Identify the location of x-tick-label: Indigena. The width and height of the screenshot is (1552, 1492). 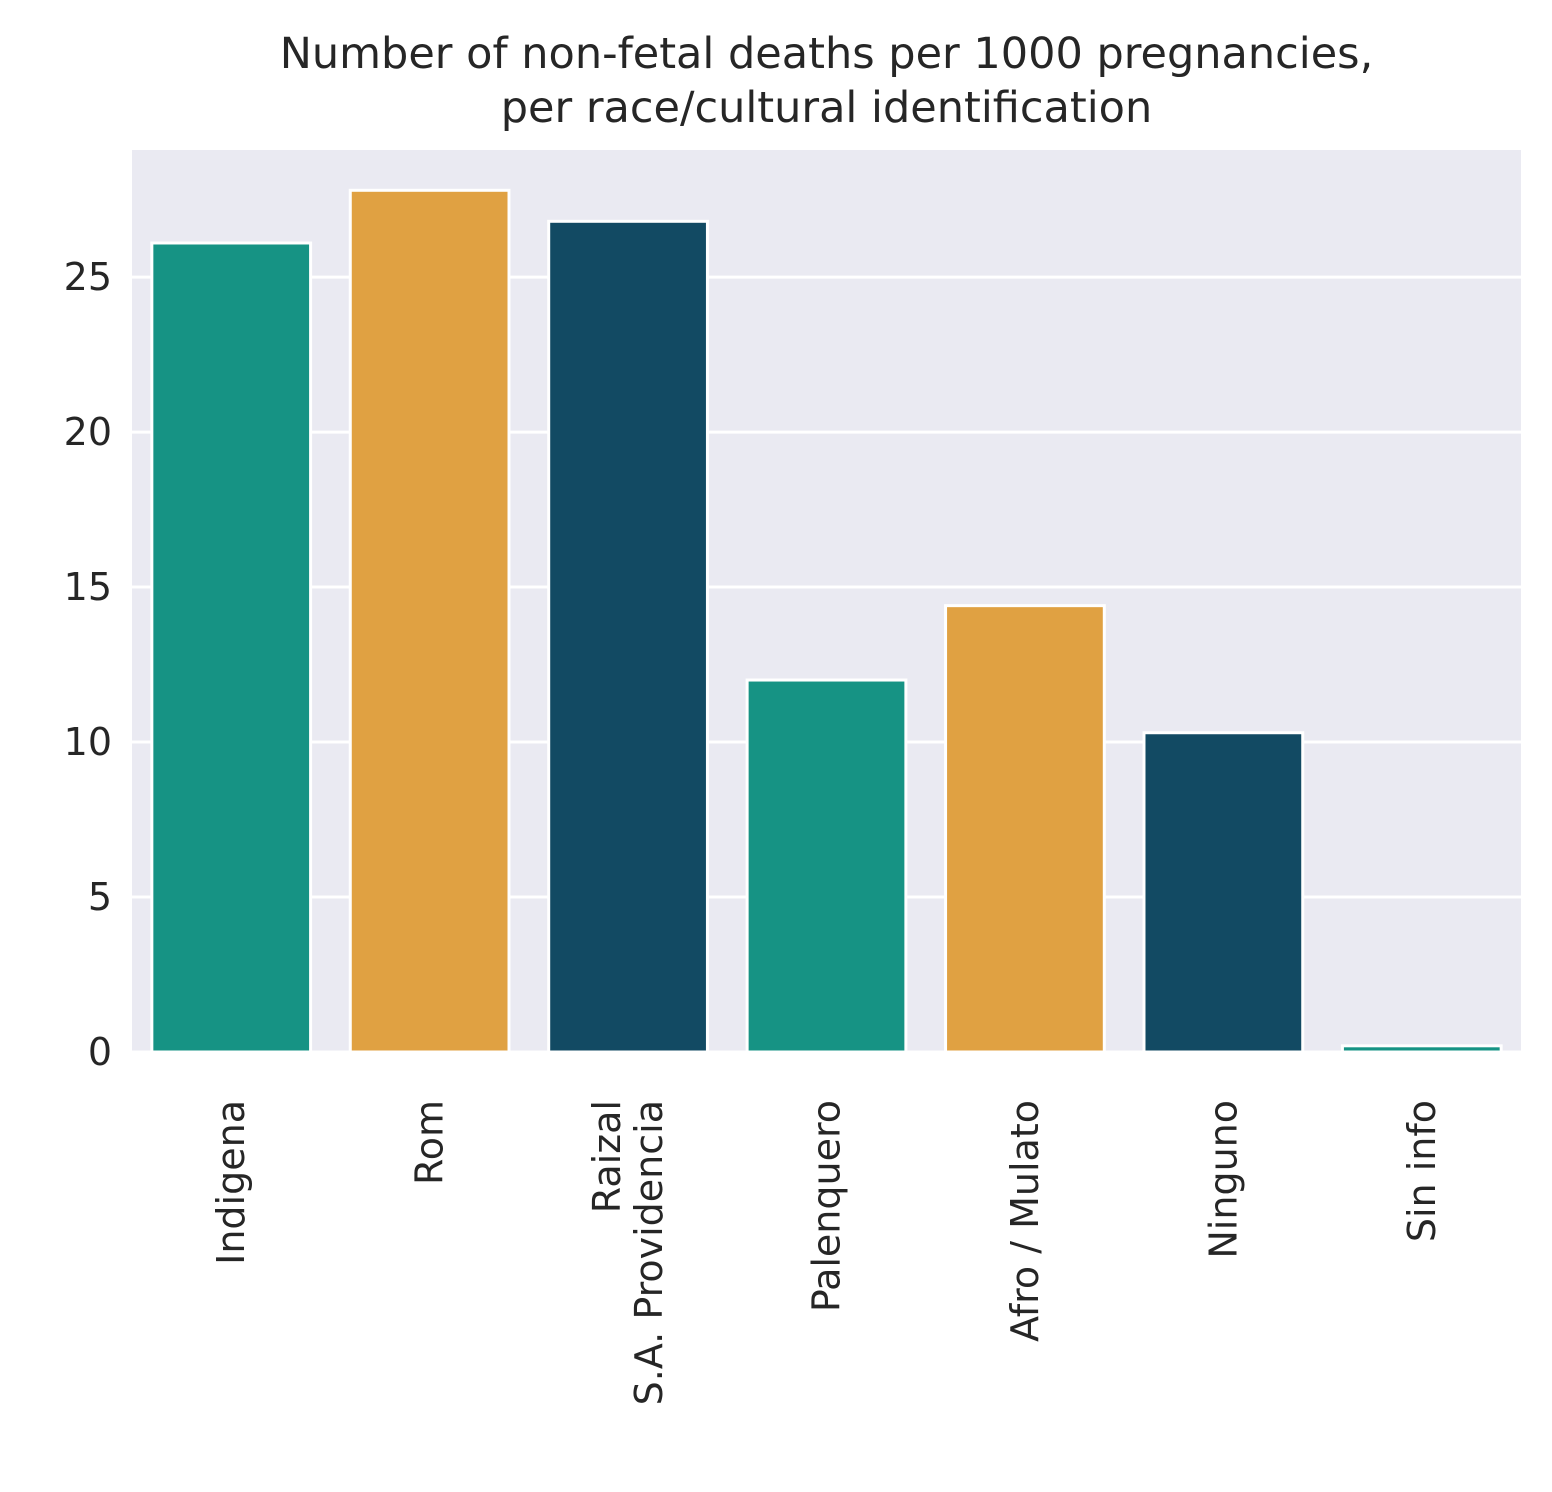
(231, 1182).